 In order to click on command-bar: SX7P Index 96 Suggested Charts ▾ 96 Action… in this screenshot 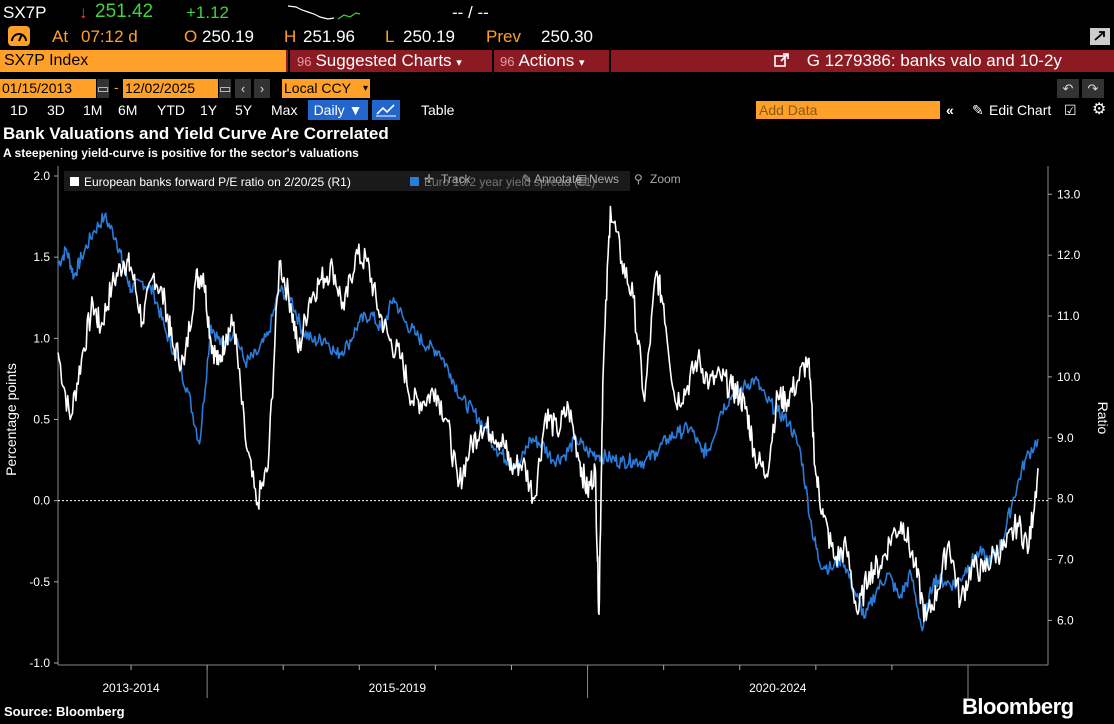, I will do `click(557, 61)`.